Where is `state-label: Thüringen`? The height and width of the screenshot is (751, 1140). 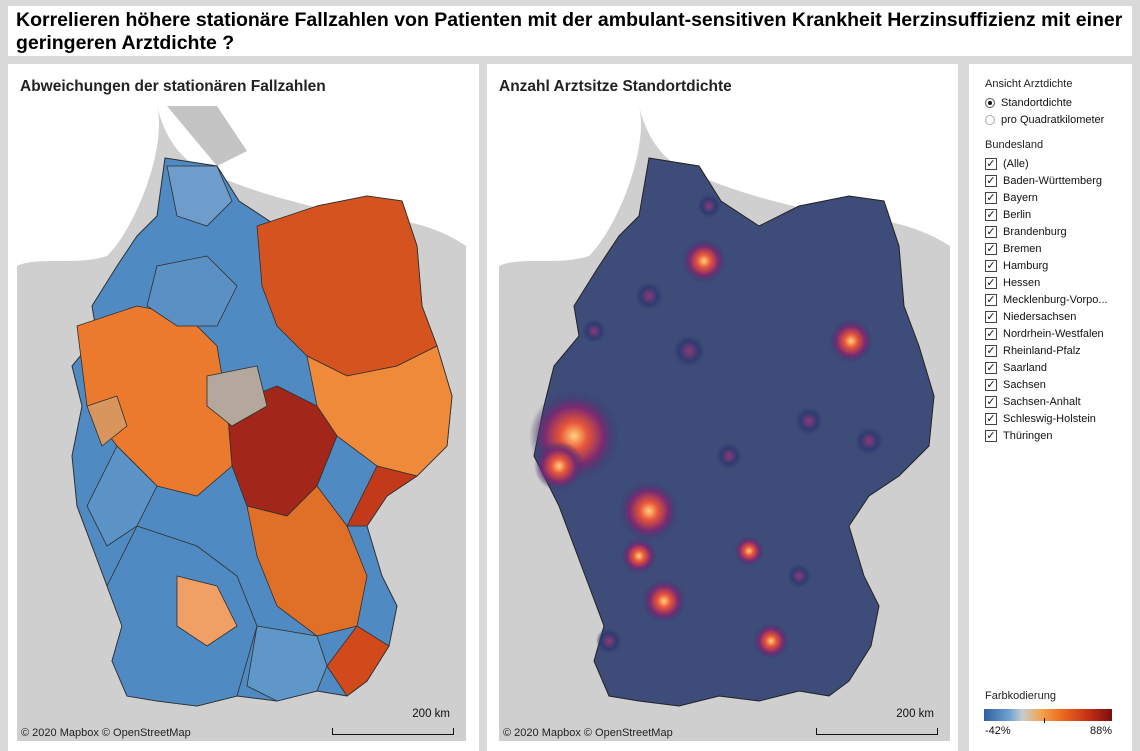
state-label: Thüringen is located at coordinates (1028, 435).